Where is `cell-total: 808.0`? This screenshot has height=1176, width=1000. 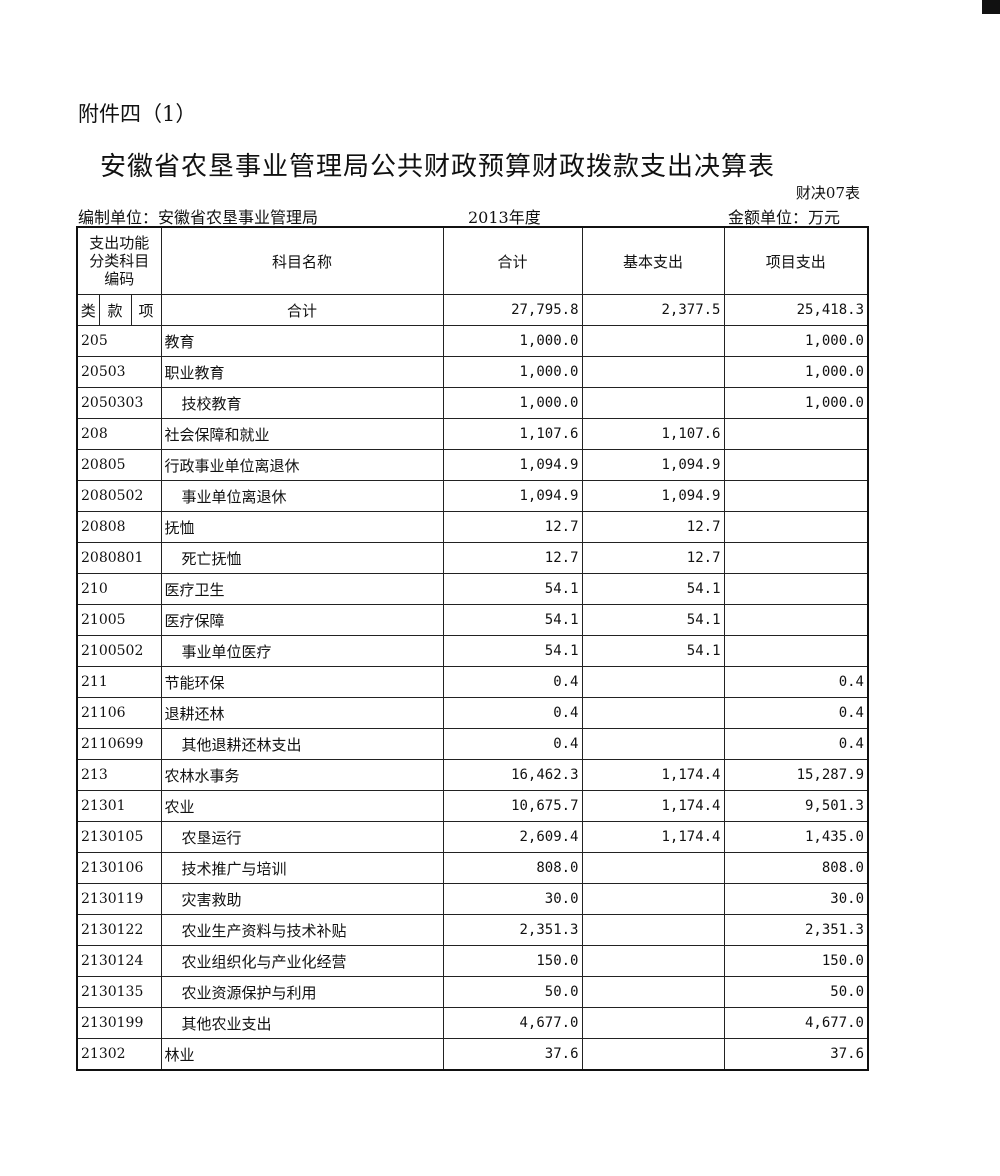 cell-total: 808.0 is located at coordinates (512, 868).